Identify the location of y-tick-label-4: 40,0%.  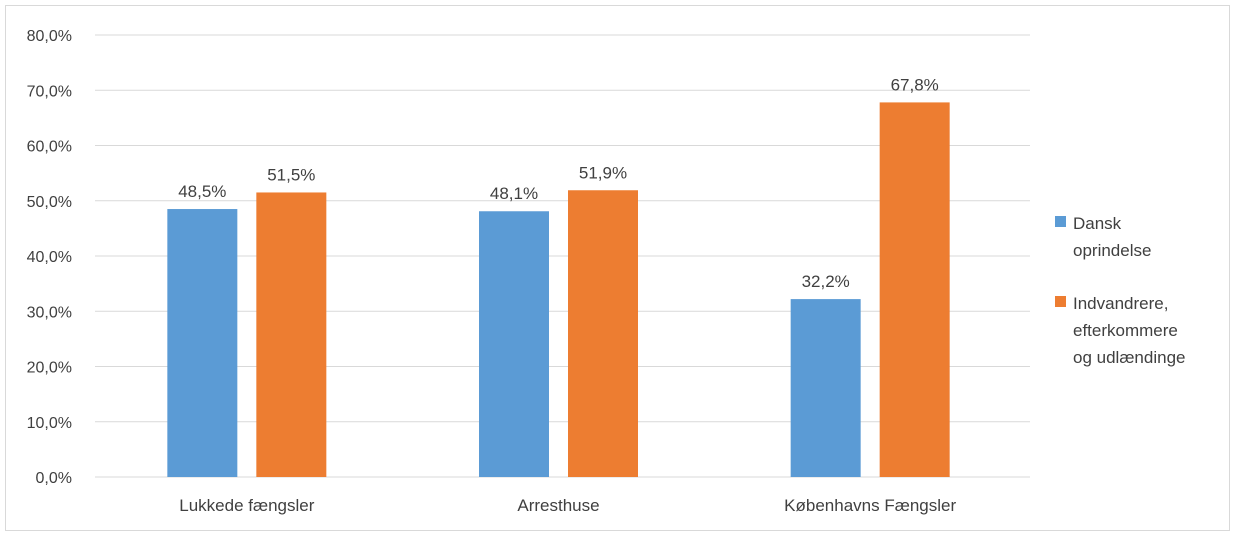
(49, 257).